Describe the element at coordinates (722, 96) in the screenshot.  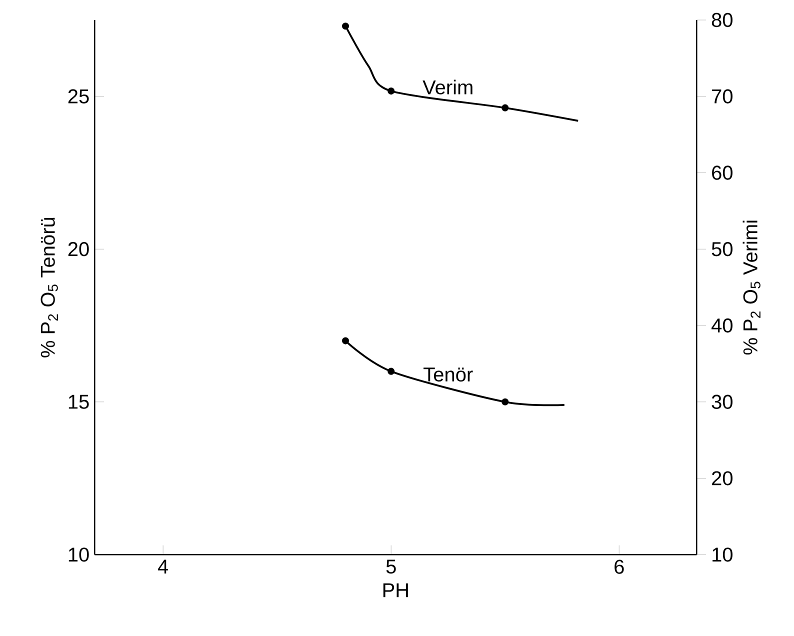
I see `y2-tick-label: 70` at that location.